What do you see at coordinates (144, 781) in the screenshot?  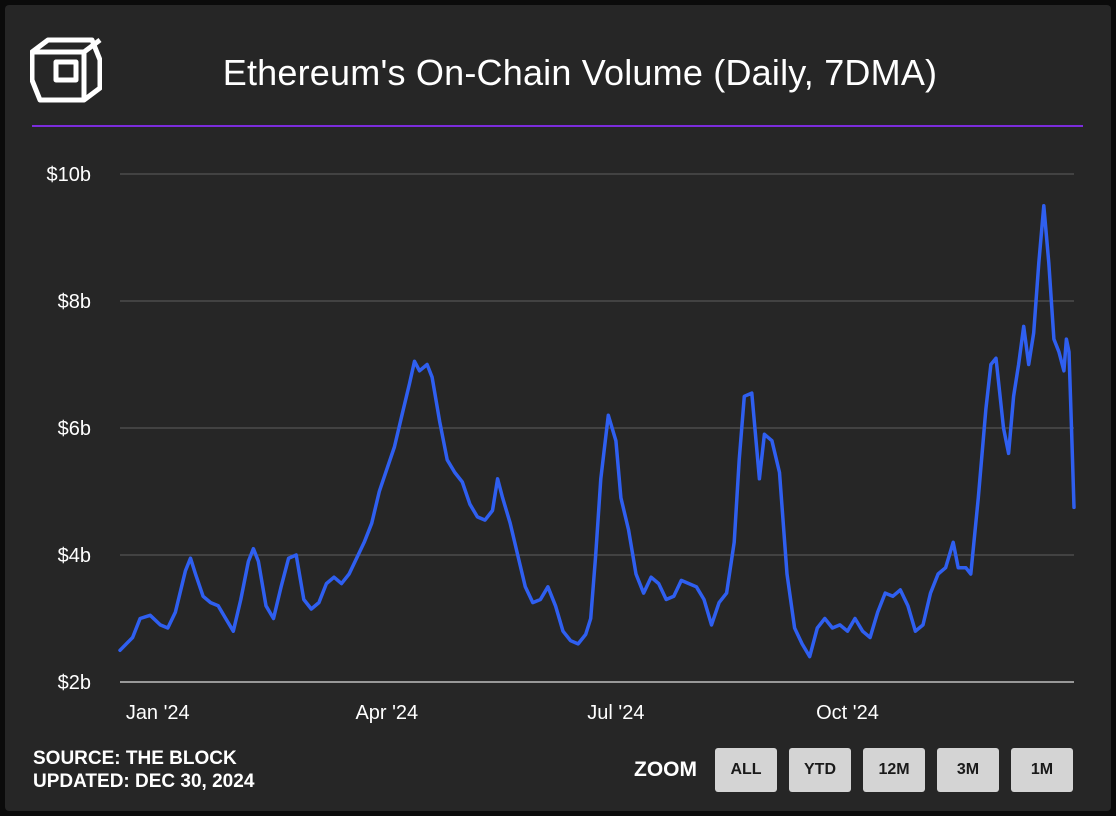 I see `updated-label: UPDATED: DEC 30, 2024` at bounding box center [144, 781].